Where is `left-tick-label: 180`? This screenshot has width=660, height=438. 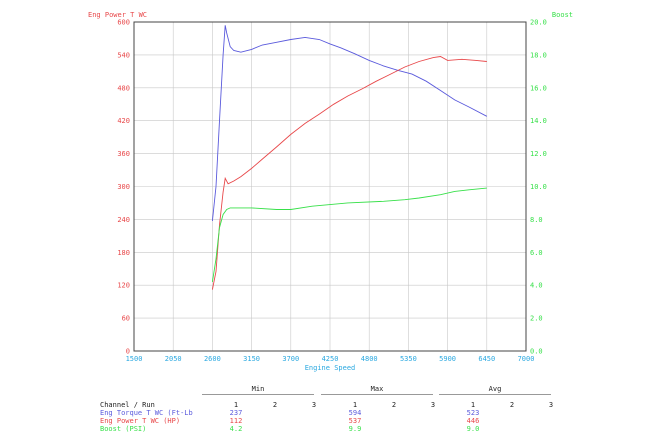
left-tick-label: 180 is located at coordinates (123, 253).